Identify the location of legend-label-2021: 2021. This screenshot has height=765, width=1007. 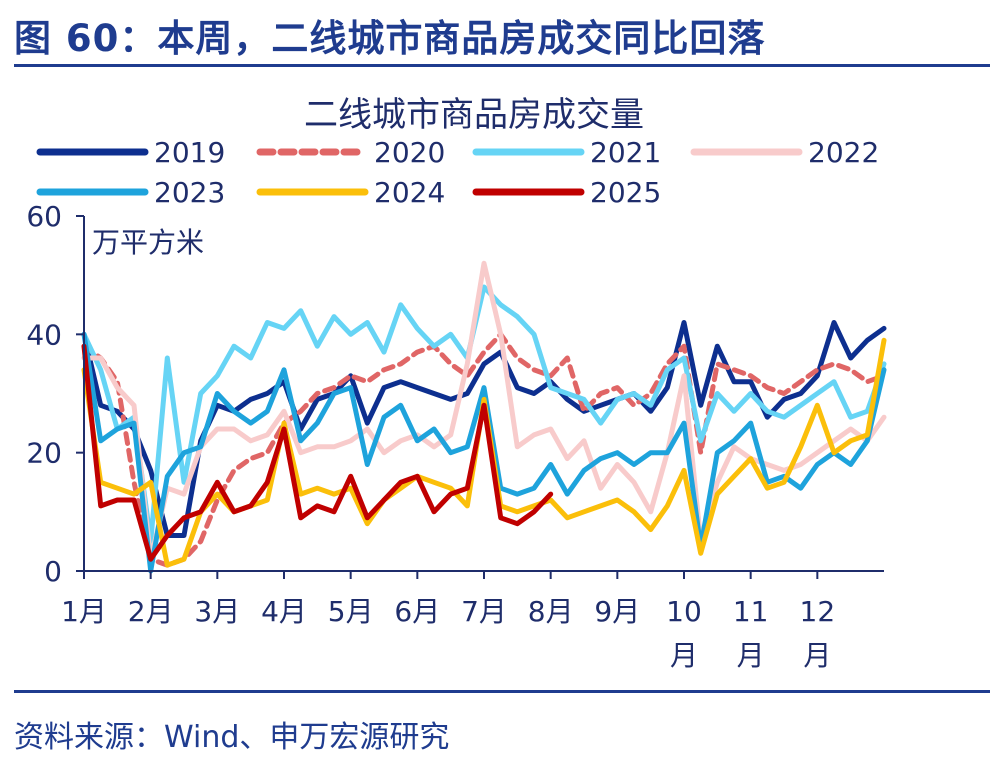
(625, 152).